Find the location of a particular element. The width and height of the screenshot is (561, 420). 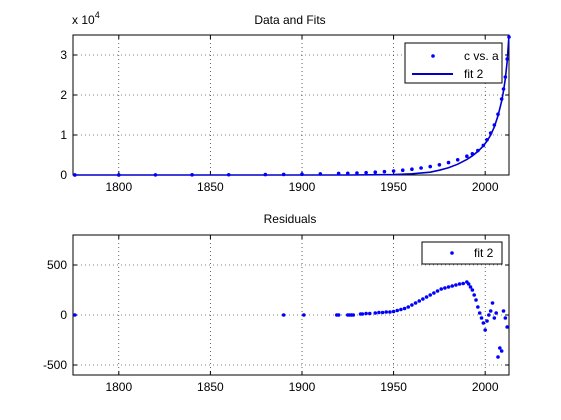

top-legend: c vs. a fit 2 is located at coordinates (453, 63).